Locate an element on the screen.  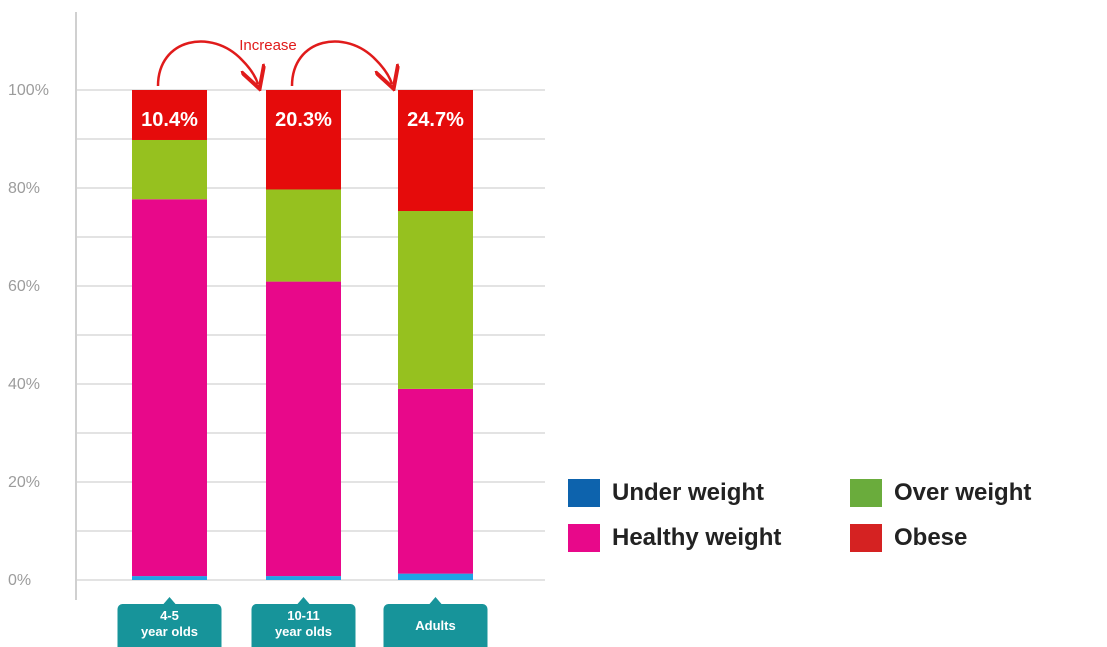
legend-item-under-weight: Under weight is located at coordinates (666, 493).